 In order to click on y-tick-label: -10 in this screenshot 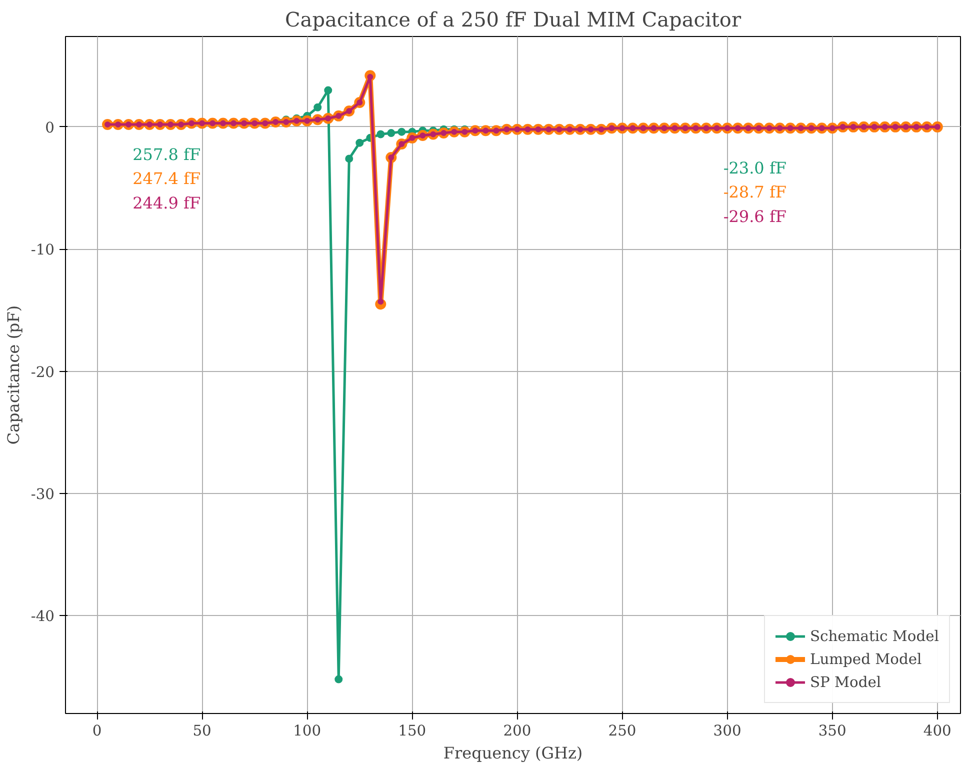, I will do `click(42, 250)`.